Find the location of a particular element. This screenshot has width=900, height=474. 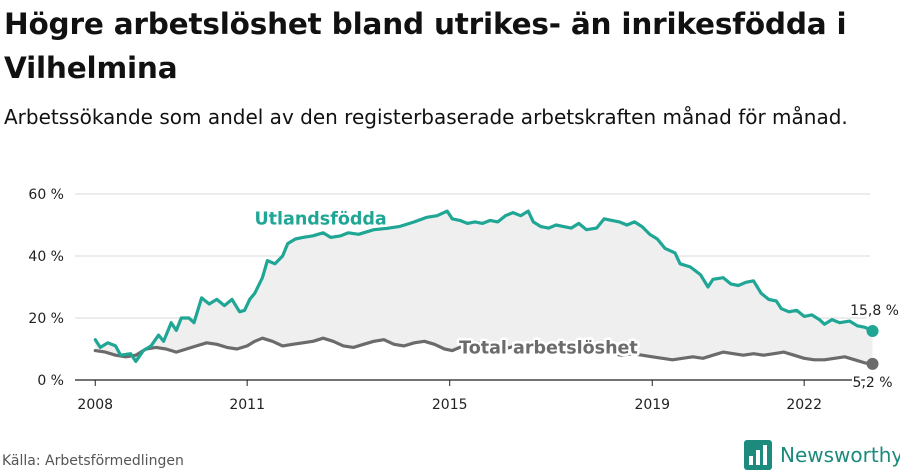

y-tick-label: 40 % is located at coordinates (46, 257).